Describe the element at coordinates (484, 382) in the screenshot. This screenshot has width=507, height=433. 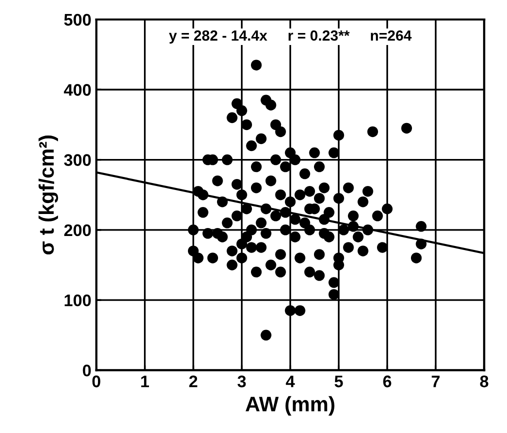
I see `x-tick-label: 8` at that location.